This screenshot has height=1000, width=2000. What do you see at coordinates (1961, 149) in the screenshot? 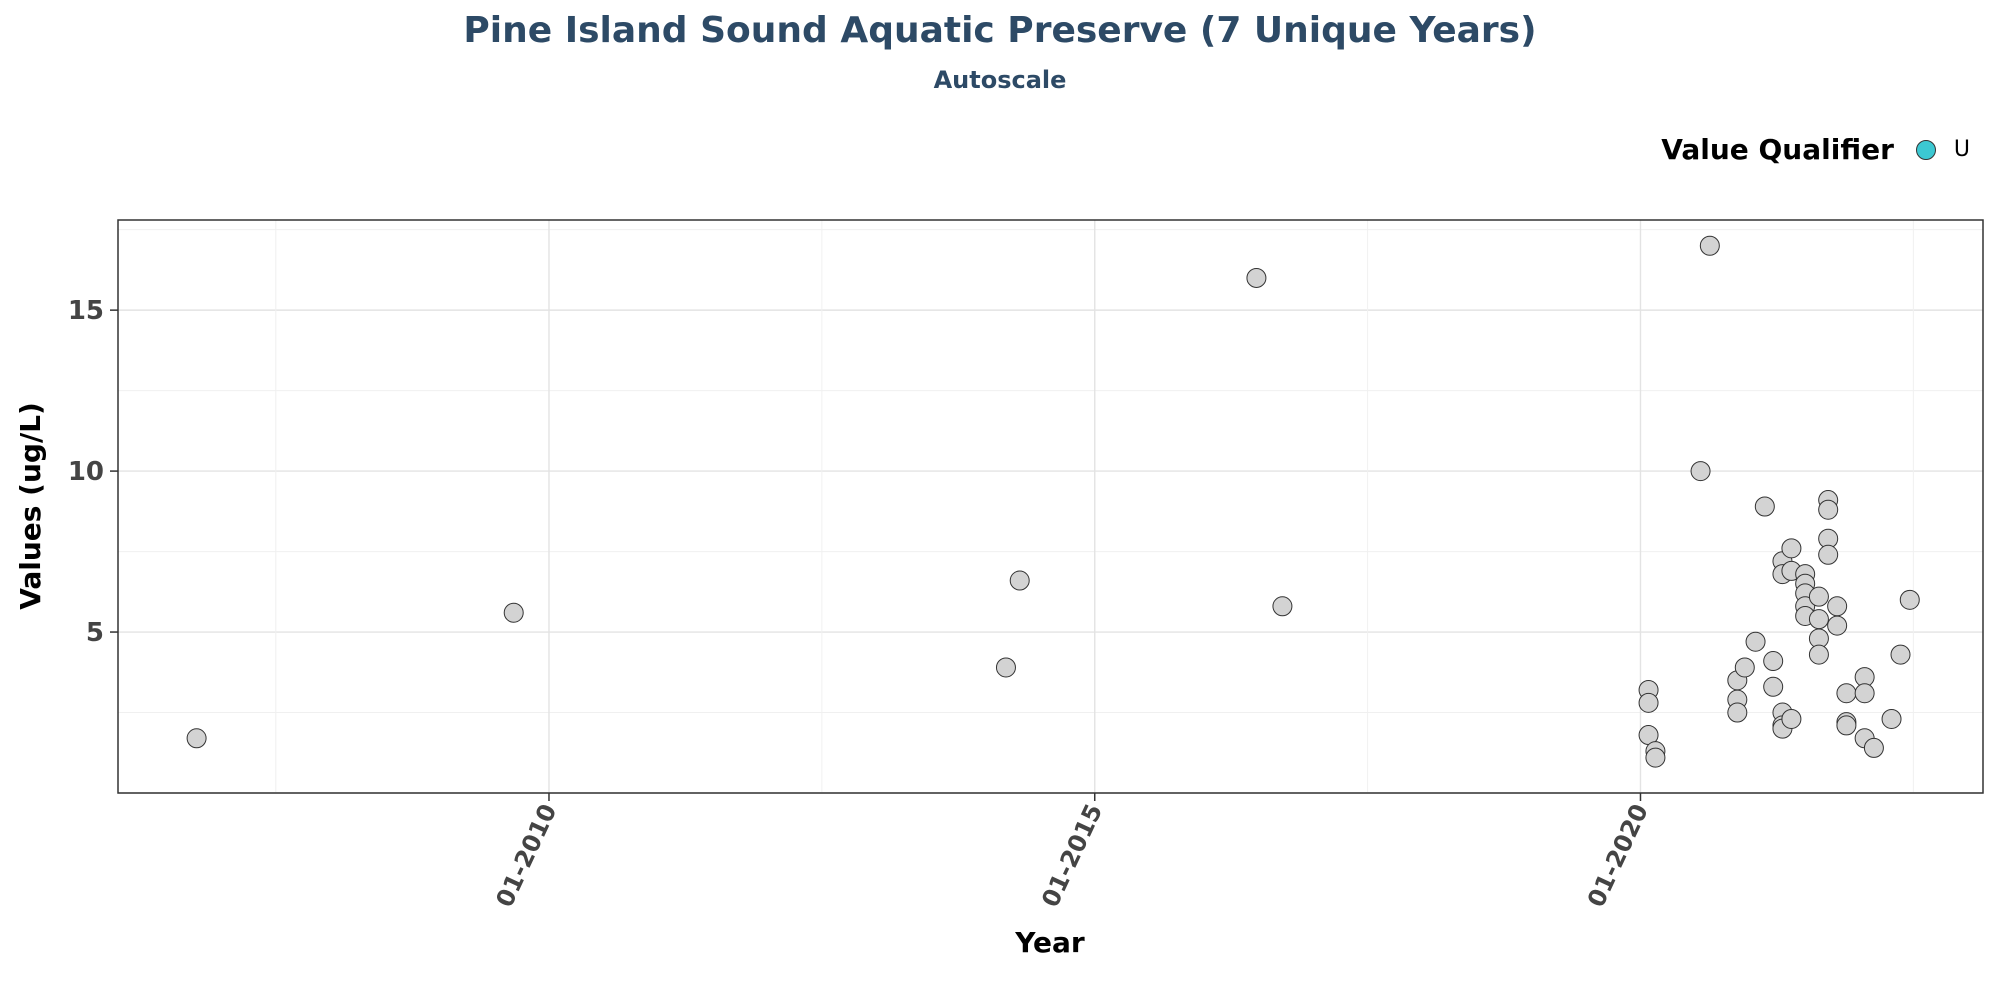
I see `legend-label-u: U` at bounding box center [1961, 149].